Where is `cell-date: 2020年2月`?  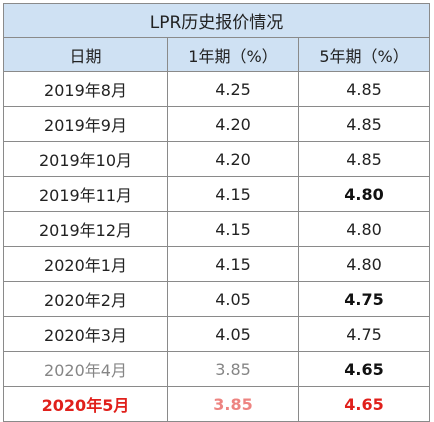 cell-date: 2020年2月 is located at coordinates (85, 299).